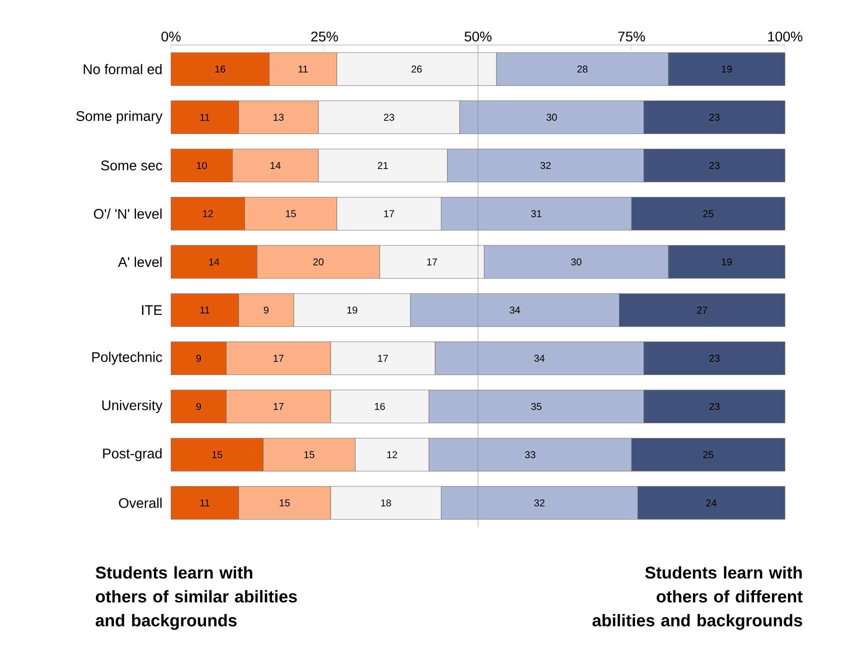  I want to click on y-tick-label: University, so click(132, 406).